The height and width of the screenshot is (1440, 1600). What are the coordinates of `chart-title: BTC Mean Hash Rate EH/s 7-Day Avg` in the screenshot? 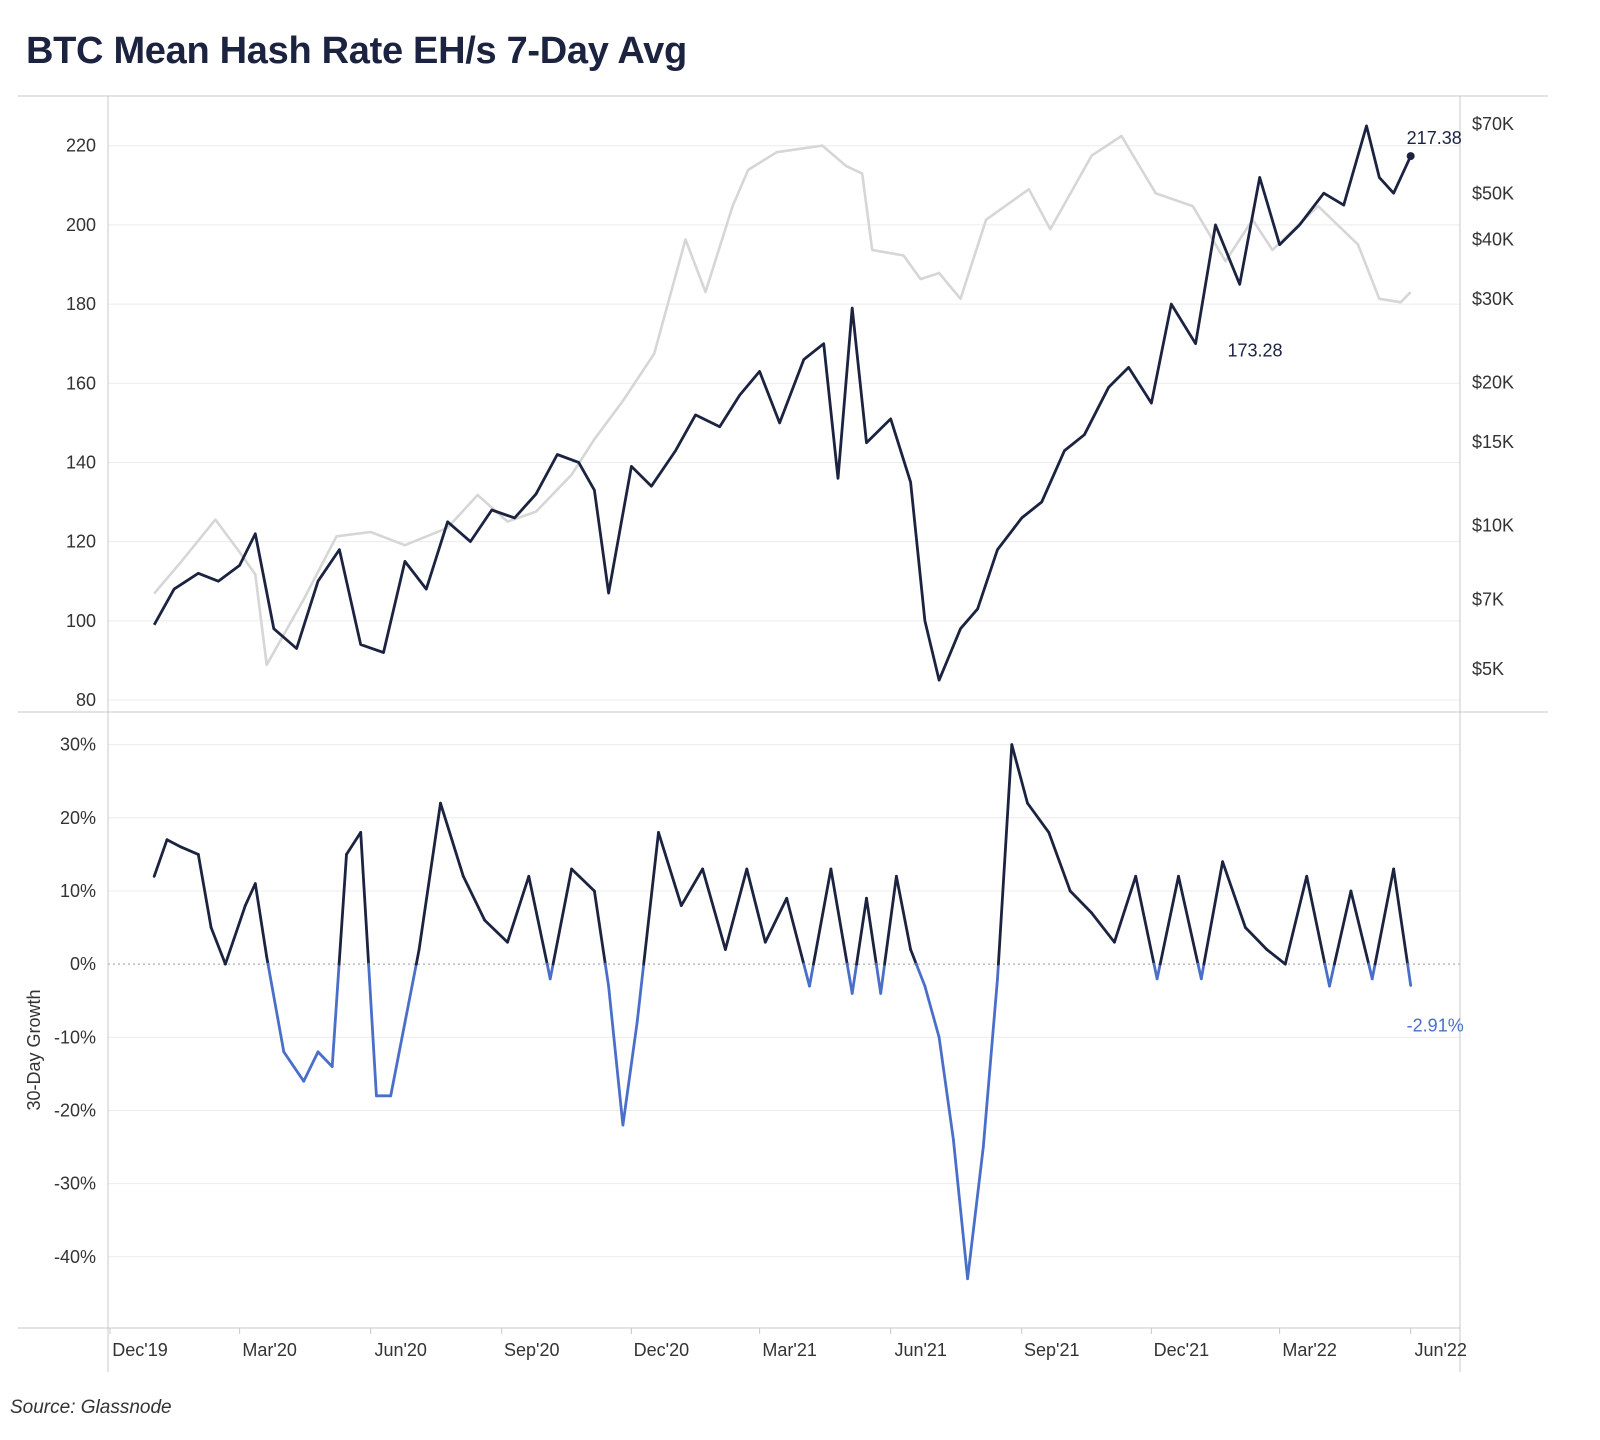 It's located at (356, 51).